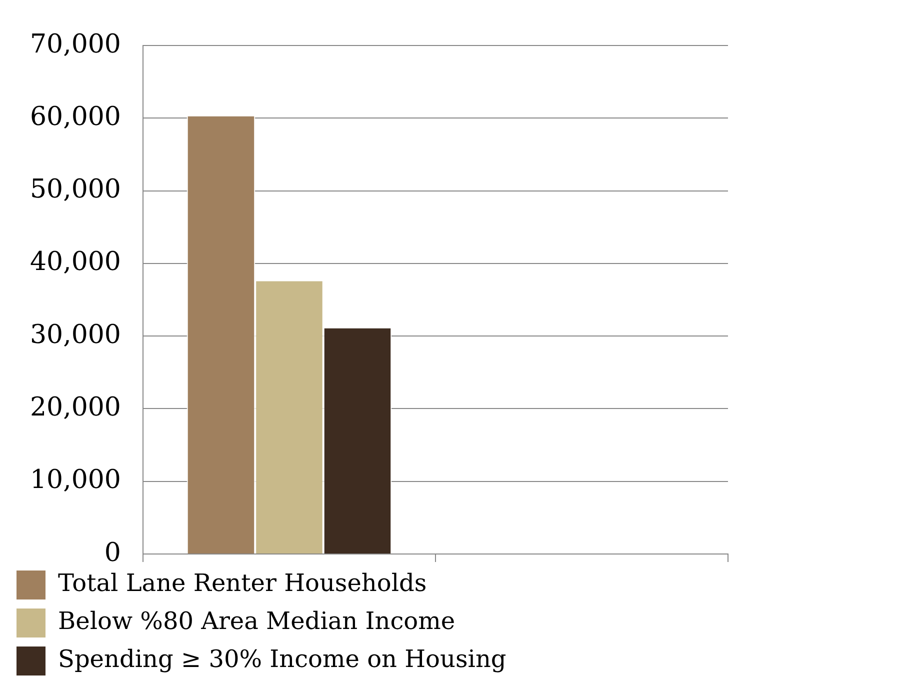 Image resolution: width=922 pixels, height=694 pixels. What do you see at coordinates (242, 583) in the screenshot?
I see `legend-label: Total Lane Renter Households` at bounding box center [242, 583].